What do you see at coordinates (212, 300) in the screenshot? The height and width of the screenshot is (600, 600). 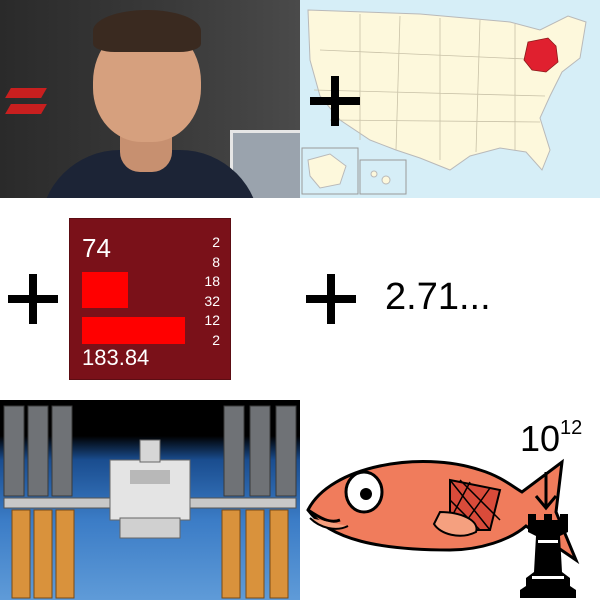 I see `shell-count: 32` at bounding box center [212, 300].